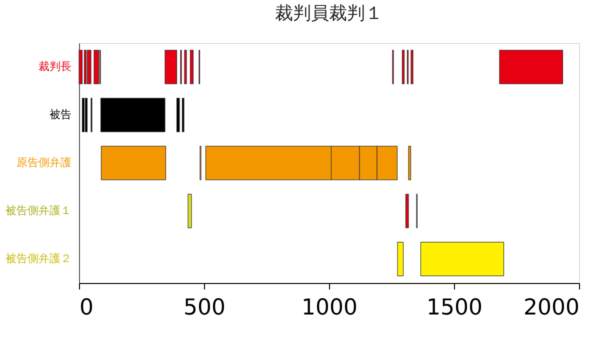  Describe the element at coordinates (205, 308) in the screenshot. I see `x-tick-label: 500` at that location.